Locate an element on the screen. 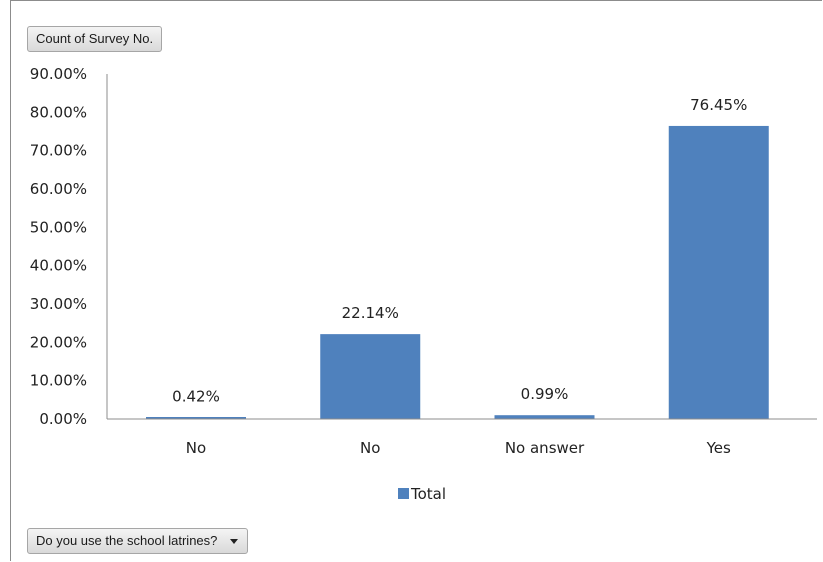  axis-field-label: Do you use the school latrines? is located at coordinates (127, 540).